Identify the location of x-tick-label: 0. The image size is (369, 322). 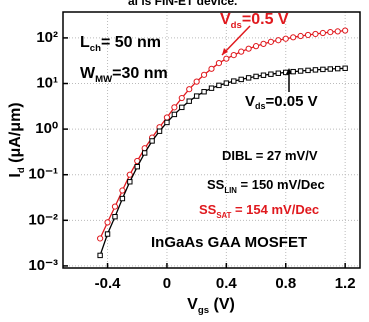
(167, 283).